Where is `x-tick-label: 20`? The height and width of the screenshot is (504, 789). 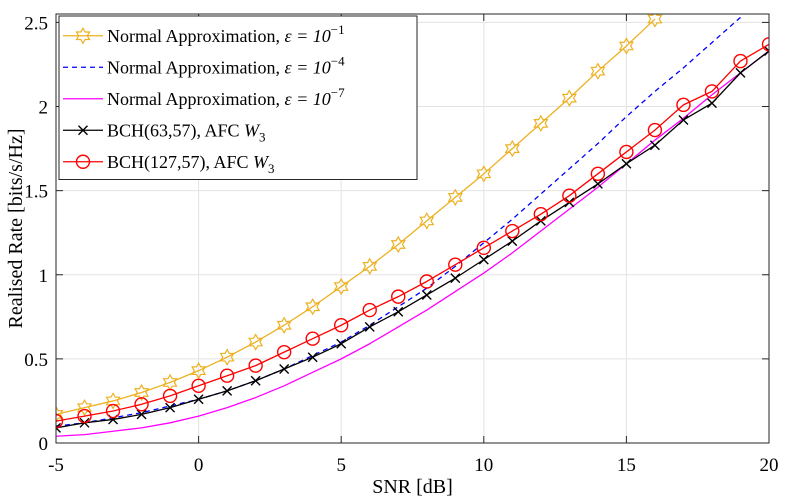
x-tick-label: 20 is located at coordinates (769, 465).